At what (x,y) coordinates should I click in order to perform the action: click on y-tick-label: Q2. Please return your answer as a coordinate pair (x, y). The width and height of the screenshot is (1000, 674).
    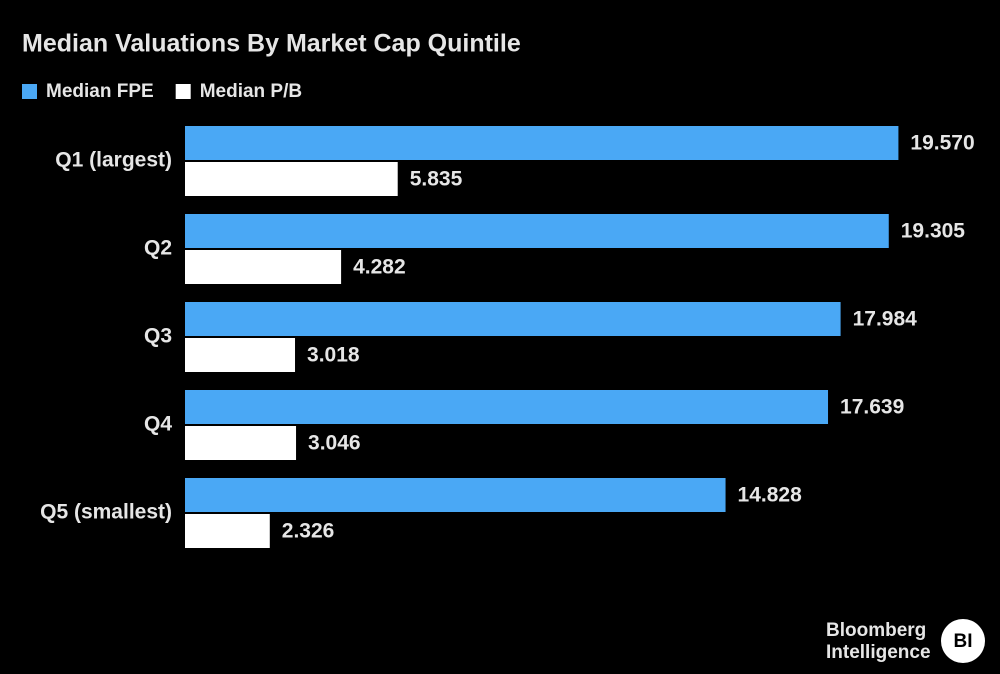
    Looking at the image, I should click on (158, 248).